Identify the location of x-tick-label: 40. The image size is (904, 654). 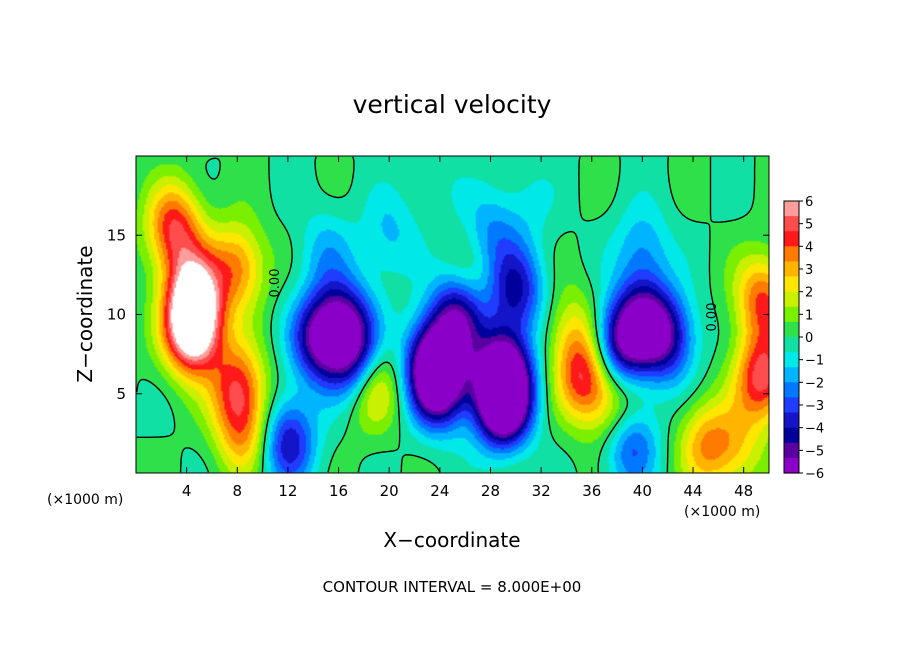
(642, 491).